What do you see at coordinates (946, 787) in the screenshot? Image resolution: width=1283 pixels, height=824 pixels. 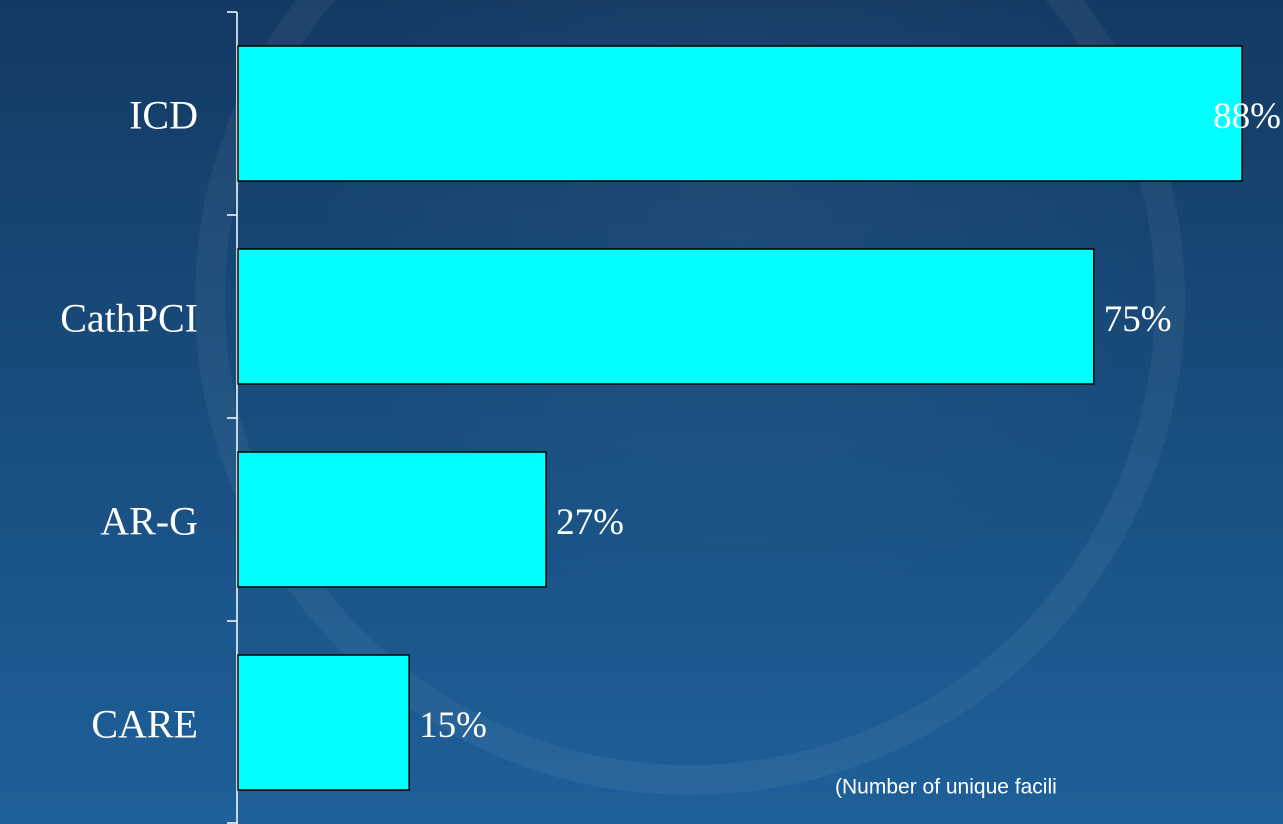 I see `annotation: (Number of unique facili` at bounding box center [946, 787].